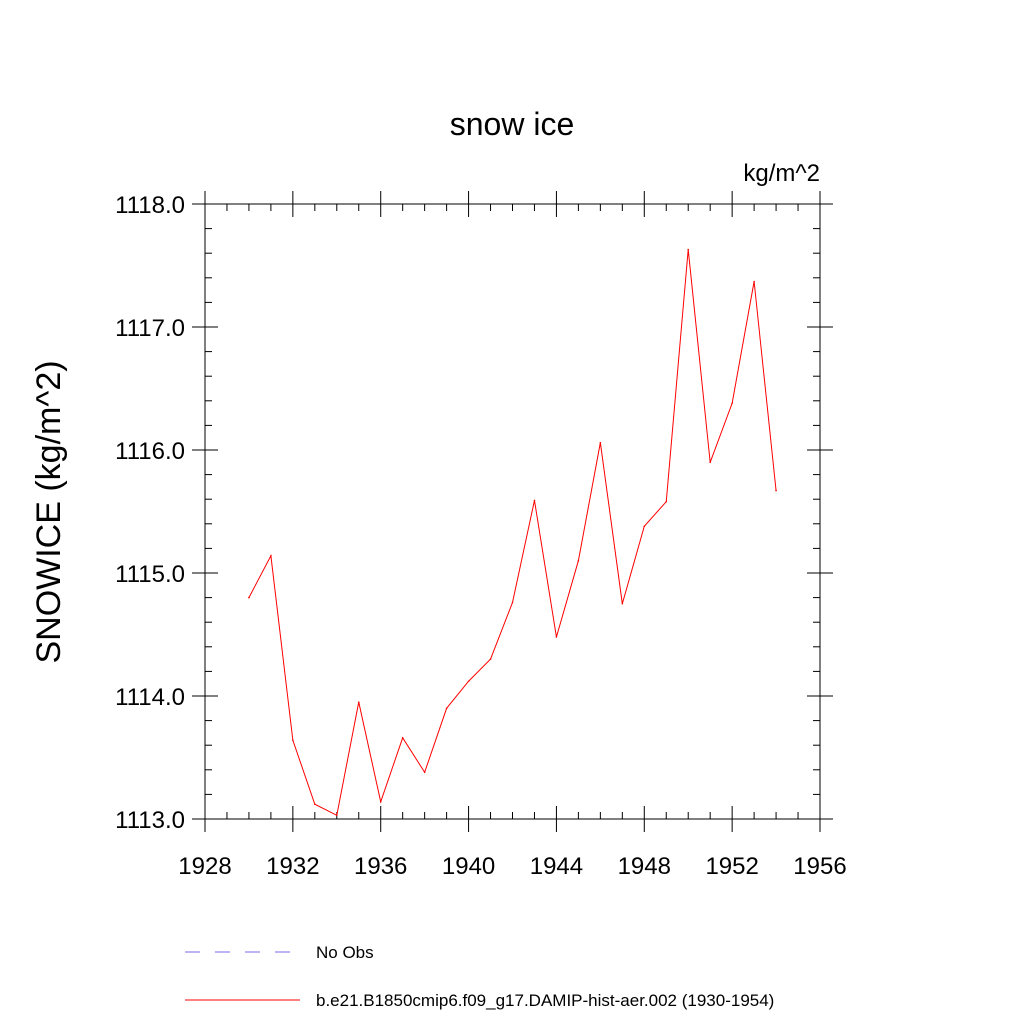 The image size is (1024, 1024). I want to click on chart-title: snow ice, so click(512, 124).